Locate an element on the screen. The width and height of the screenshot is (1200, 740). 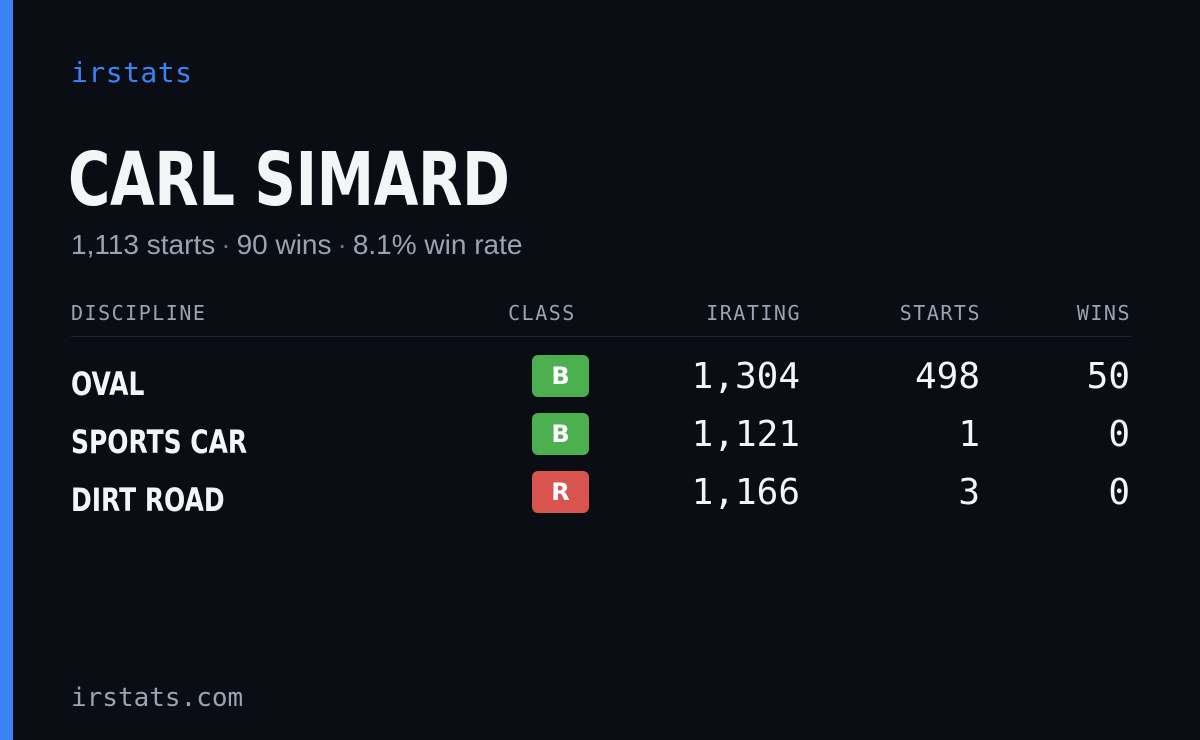
class-badge: R is located at coordinates (560, 492).